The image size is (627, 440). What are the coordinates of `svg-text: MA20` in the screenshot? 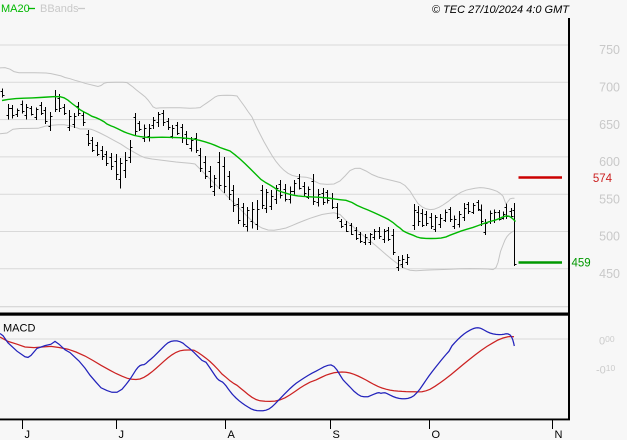 It's located at (15, 9).